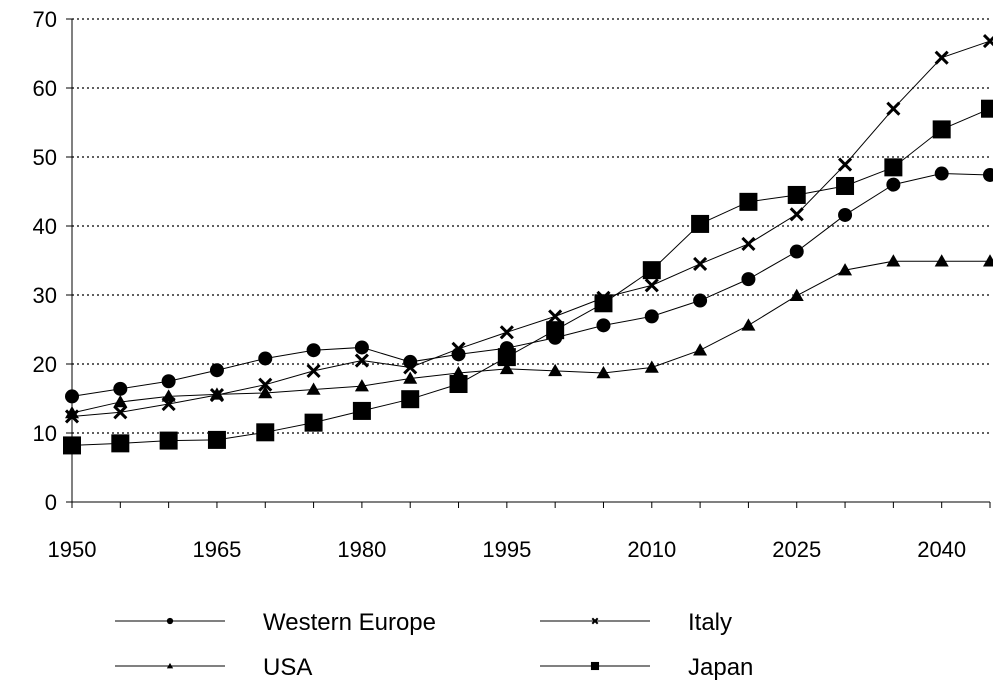 Image resolution: width=993 pixels, height=683 pixels. I want to click on legend-marker-usa, so click(170, 665).